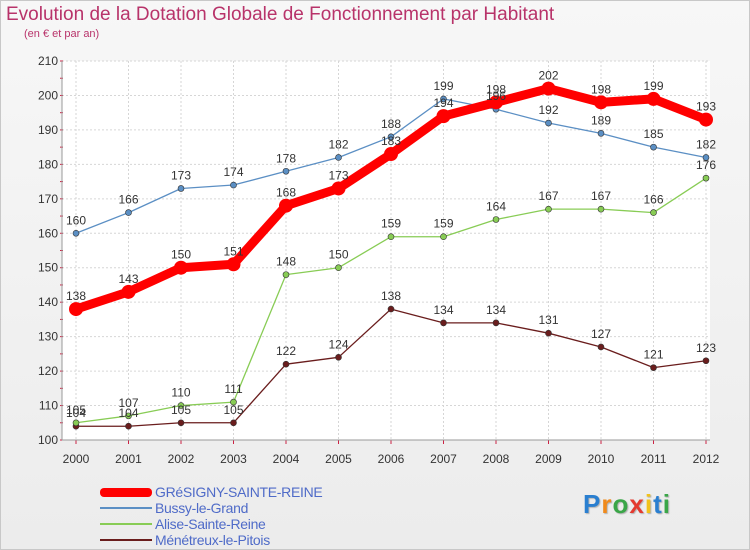  Describe the element at coordinates (48, 371) in the screenshot. I see `y-tick-label: 120` at that location.